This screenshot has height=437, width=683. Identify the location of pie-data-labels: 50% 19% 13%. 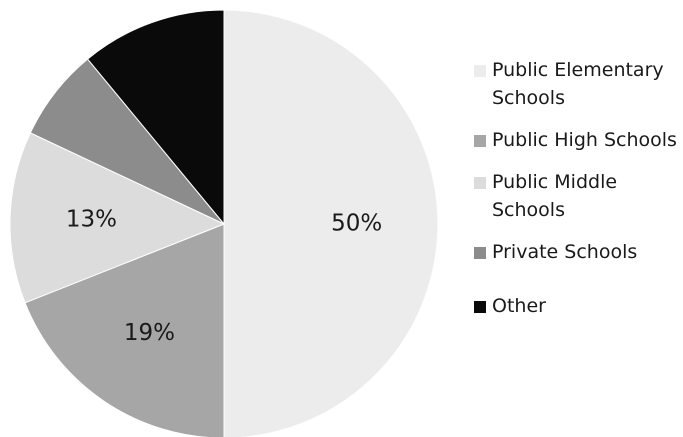
(224, 276).